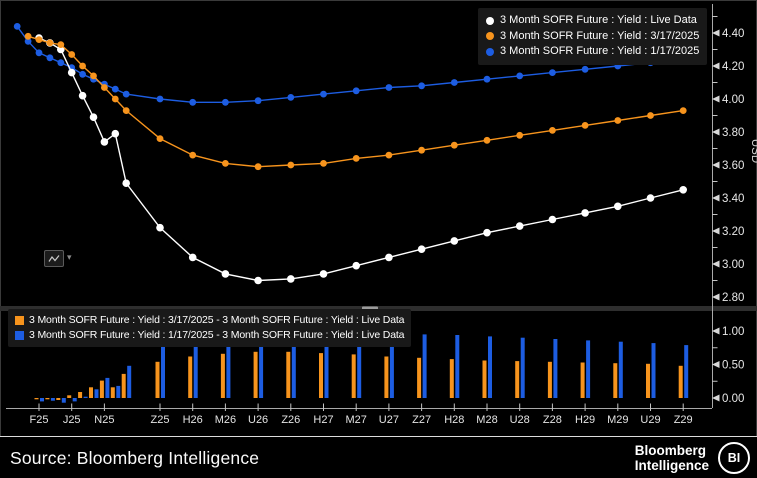 The width and height of the screenshot is (757, 478). What do you see at coordinates (733, 166) in the screenshot?
I see `svg-text: 3.60` at bounding box center [733, 166].